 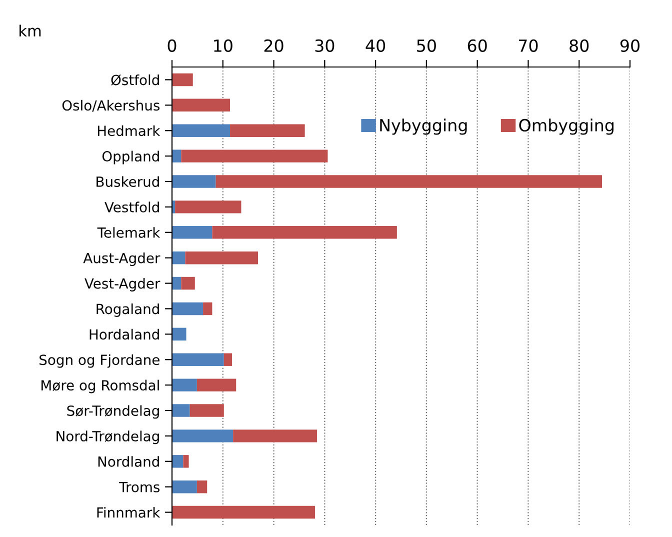 What do you see at coordinates (128, 232) in the screenshot?
I see `y-tick-label: Telemark` at bounding box center [128, 232].